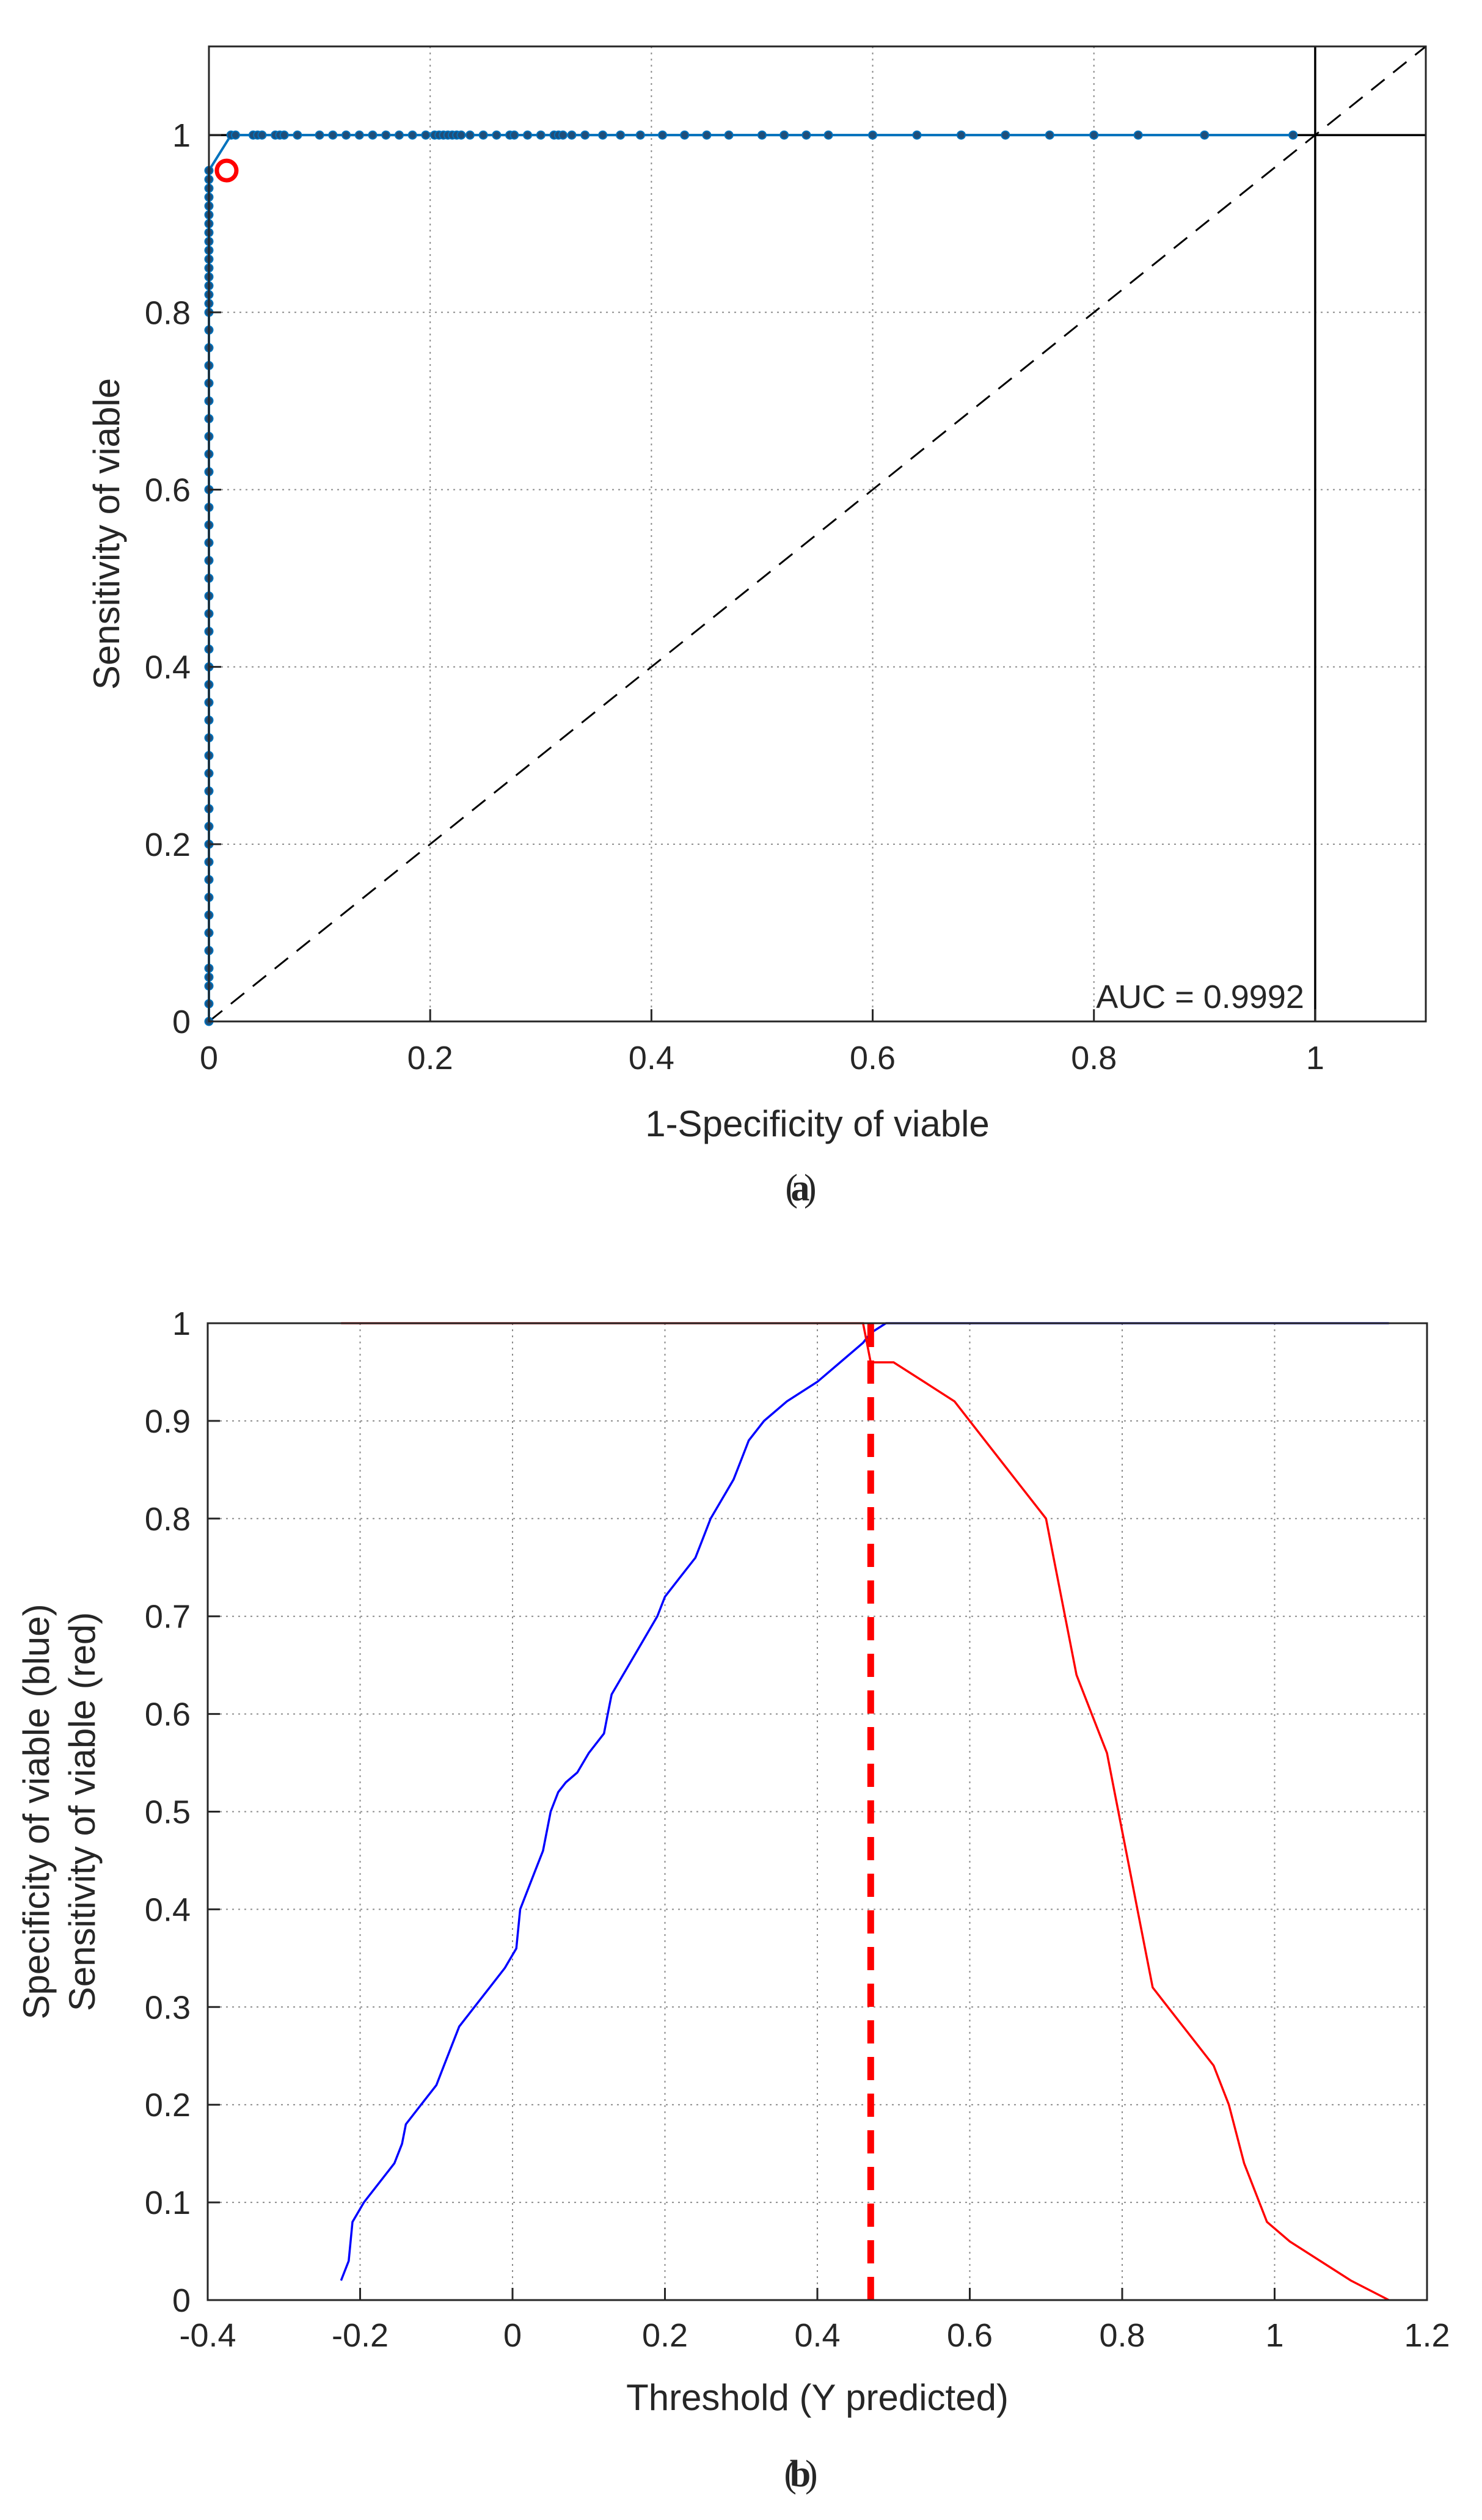 Image resolution: width=1482 pixels, height=2520 pixels. What do you see at coordinates (36, 1812) in the screenshot?
I see `panel-b-y-axis-label-specificity: Specificity of viable (blue)` at bounding box center [36, 1812].